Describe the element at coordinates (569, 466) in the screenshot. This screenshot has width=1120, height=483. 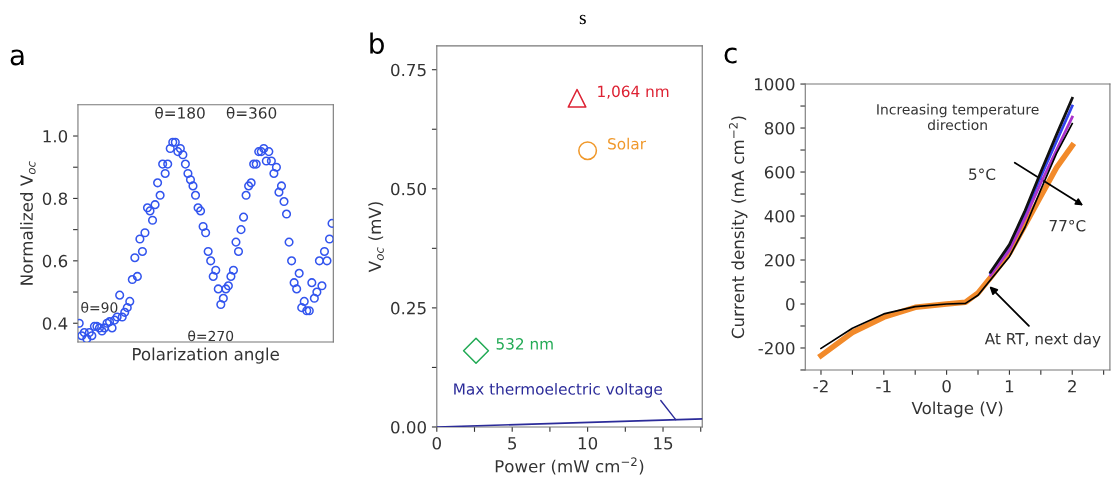
I see `x-axis-title: Power (mW cm$^{−2}$)` at that location.